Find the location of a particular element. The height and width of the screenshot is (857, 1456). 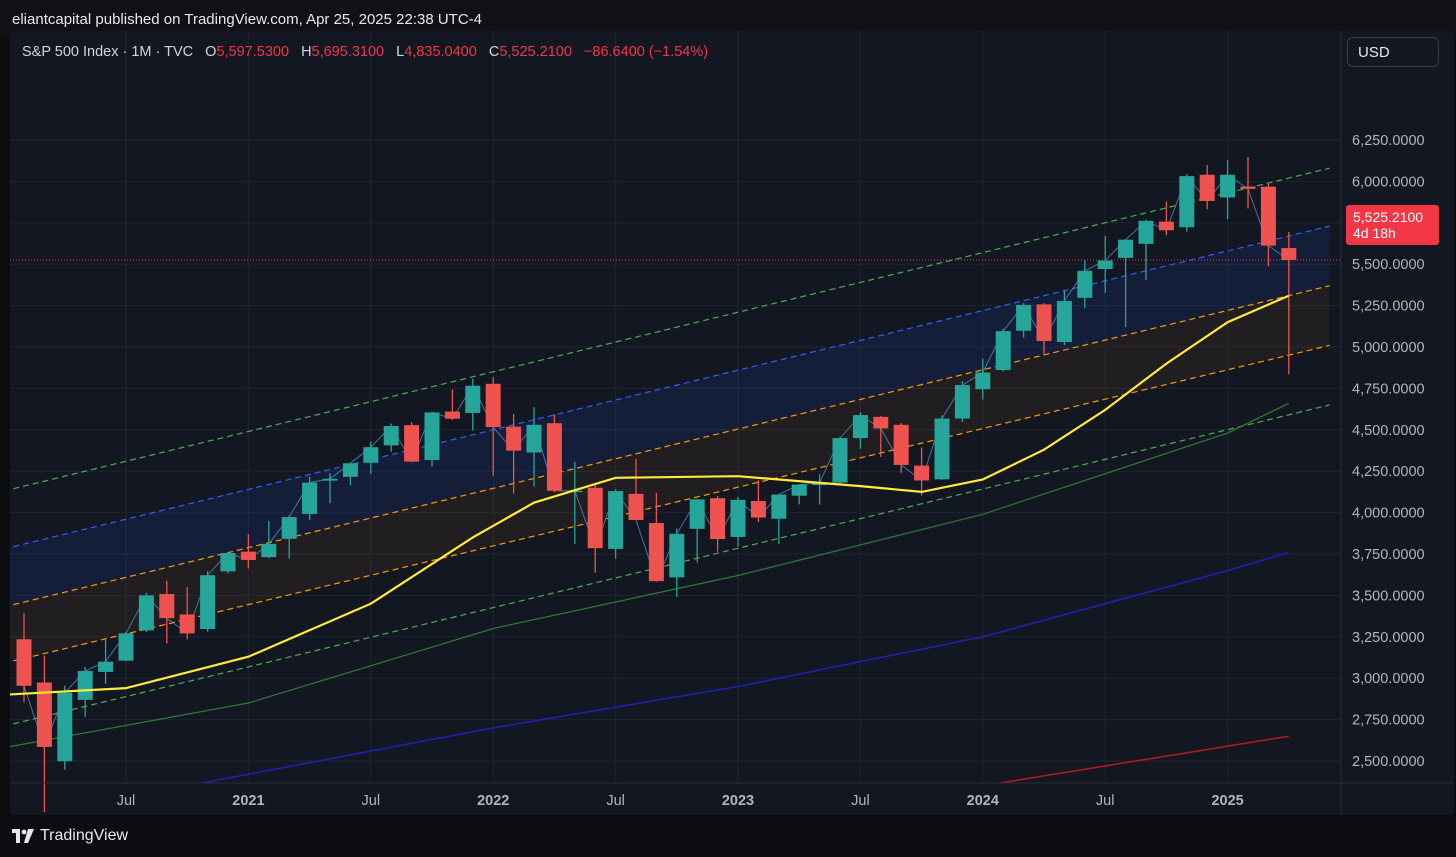

y-tick-label: 5,250.0000 is located at coordinates (1388, 307).